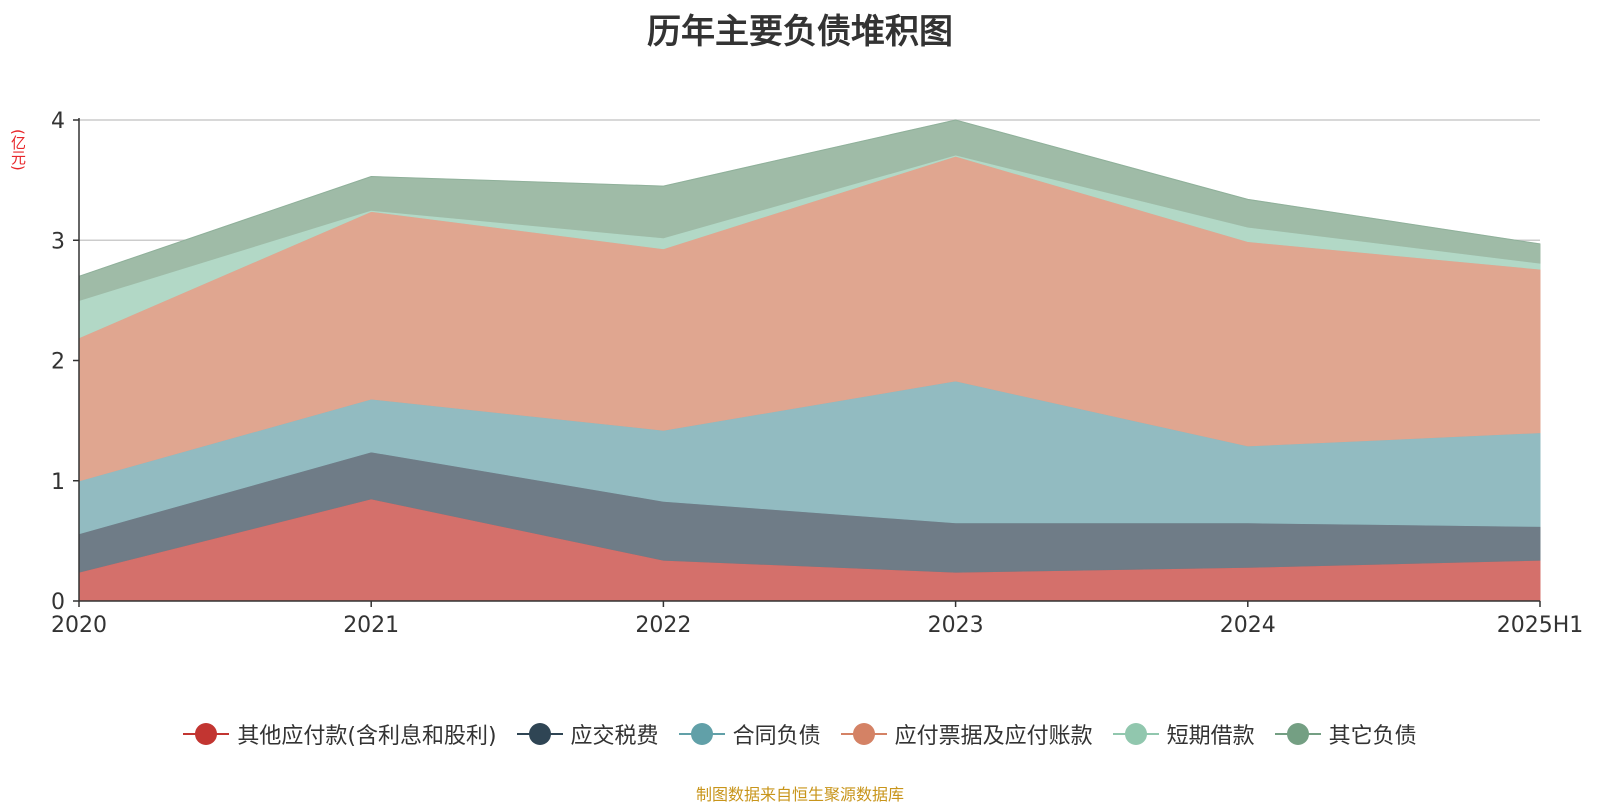 This screenshot has width=1600, height=805. Describe the element at coordinates (18, 150) in the screenshot. I see `y-axis-unit-label: (亿元)` at that location.